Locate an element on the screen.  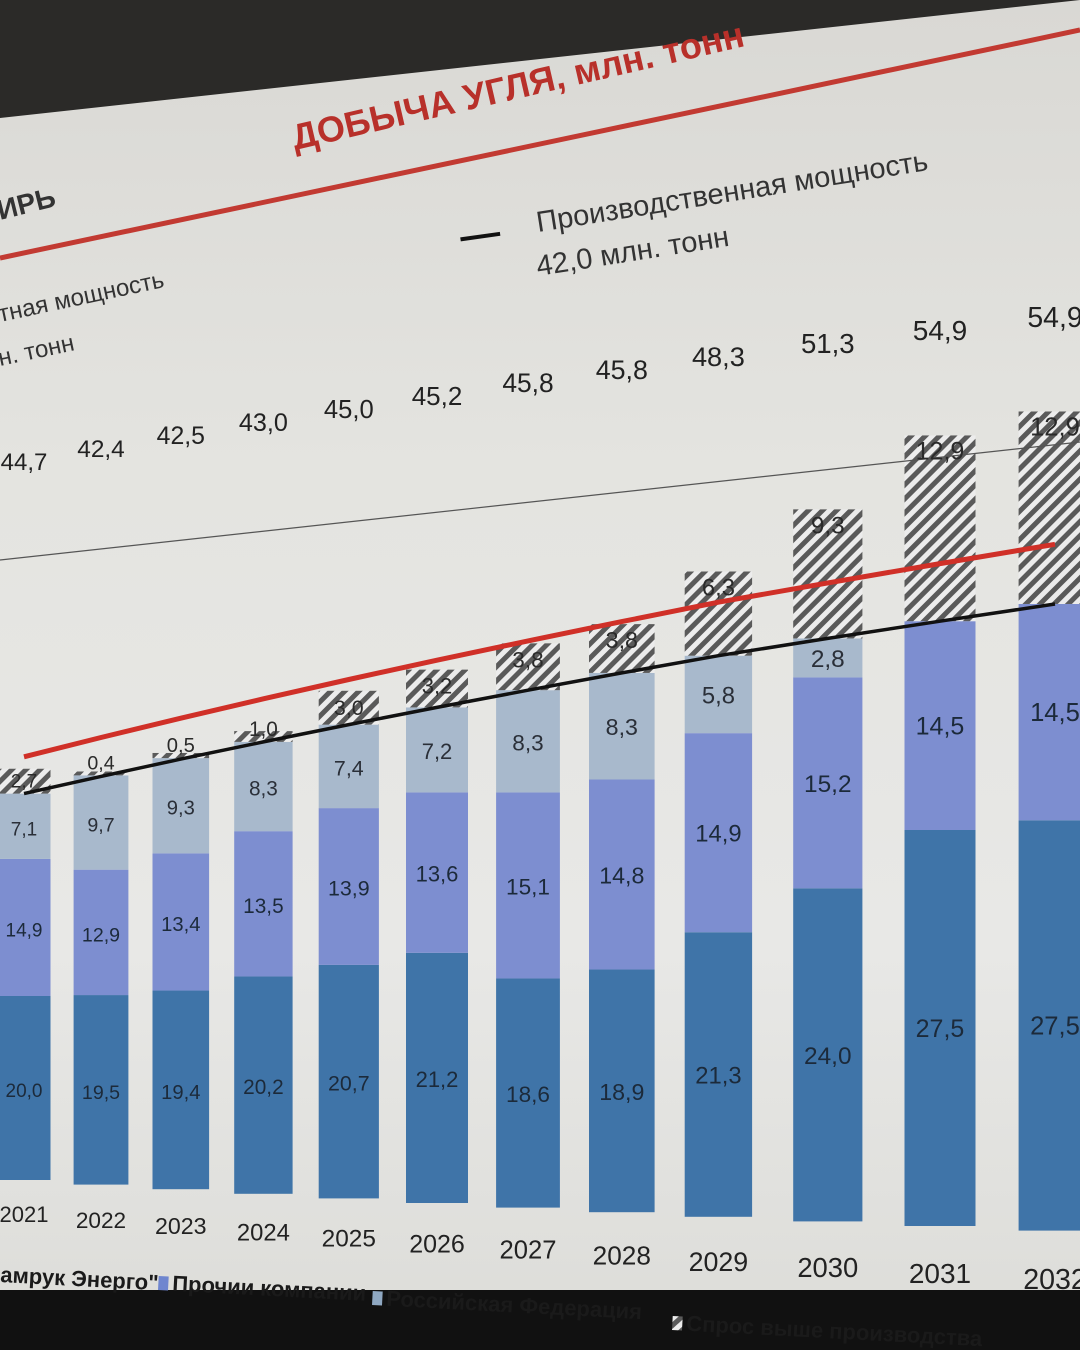
bar-russia-2026 is located at coordinates (437, 750).